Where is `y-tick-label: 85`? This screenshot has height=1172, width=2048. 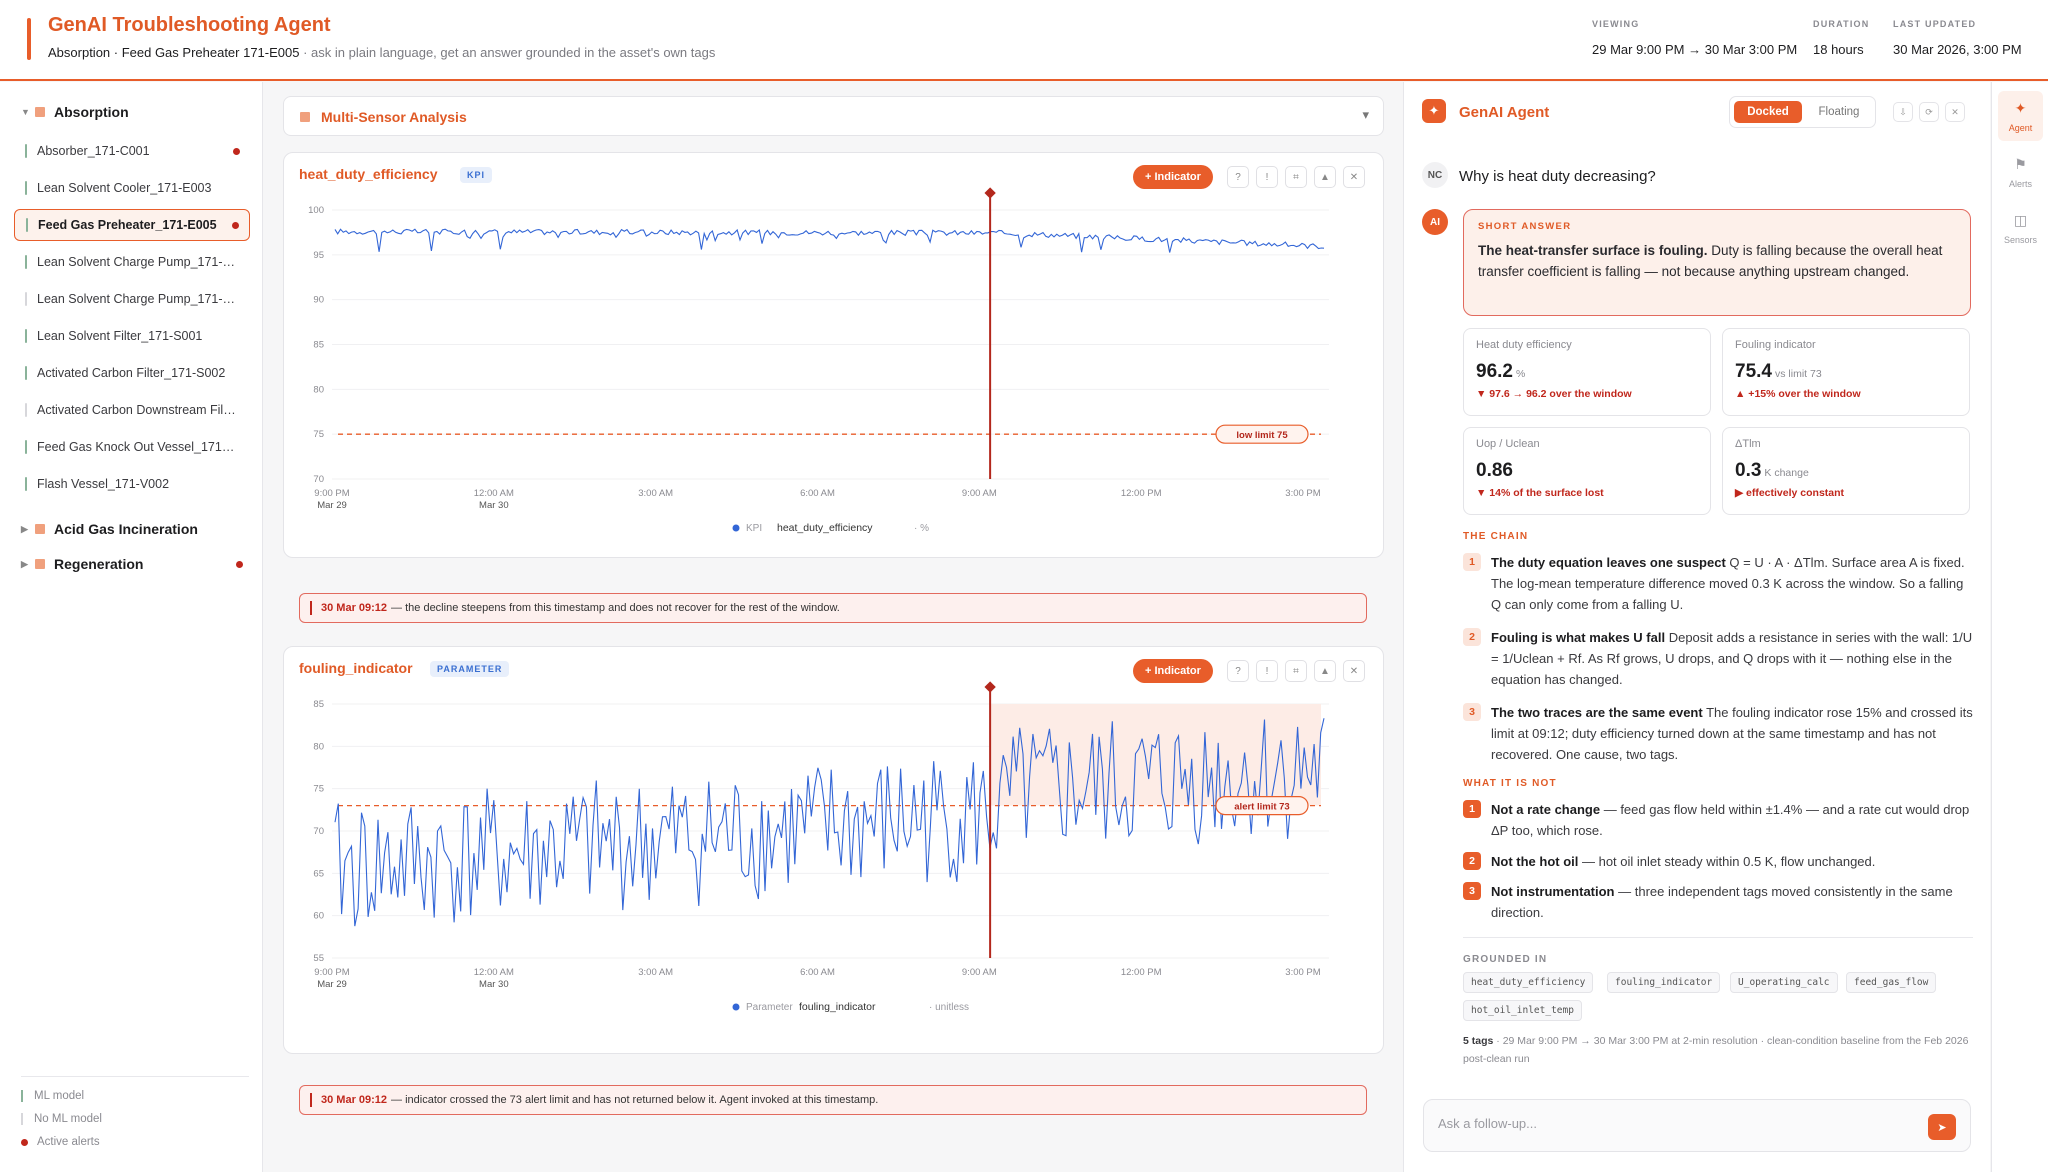 y-tick-label: 85 is located at coordinates (318, 345).